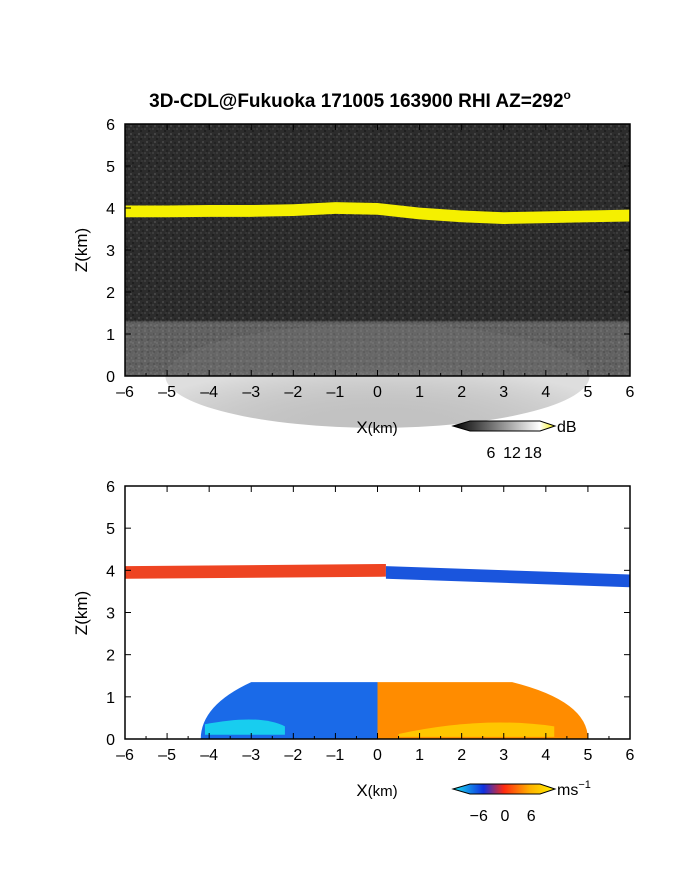 This screenshot has width=680, height=880. Describe the element at coordinates (533, 453) in the screenshot. I see `colorbar-tick-label: 18` at that location.